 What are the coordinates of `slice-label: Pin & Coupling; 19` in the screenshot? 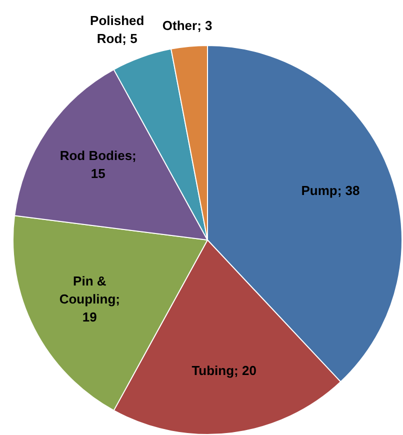 It's located at (89, 299).